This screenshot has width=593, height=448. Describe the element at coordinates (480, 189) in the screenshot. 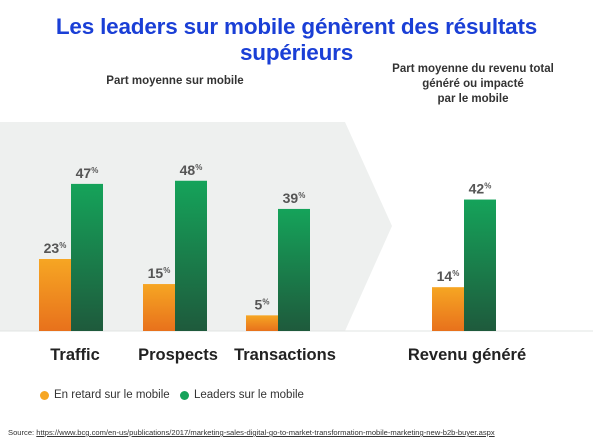

I see `value-label: 42%` at that location.